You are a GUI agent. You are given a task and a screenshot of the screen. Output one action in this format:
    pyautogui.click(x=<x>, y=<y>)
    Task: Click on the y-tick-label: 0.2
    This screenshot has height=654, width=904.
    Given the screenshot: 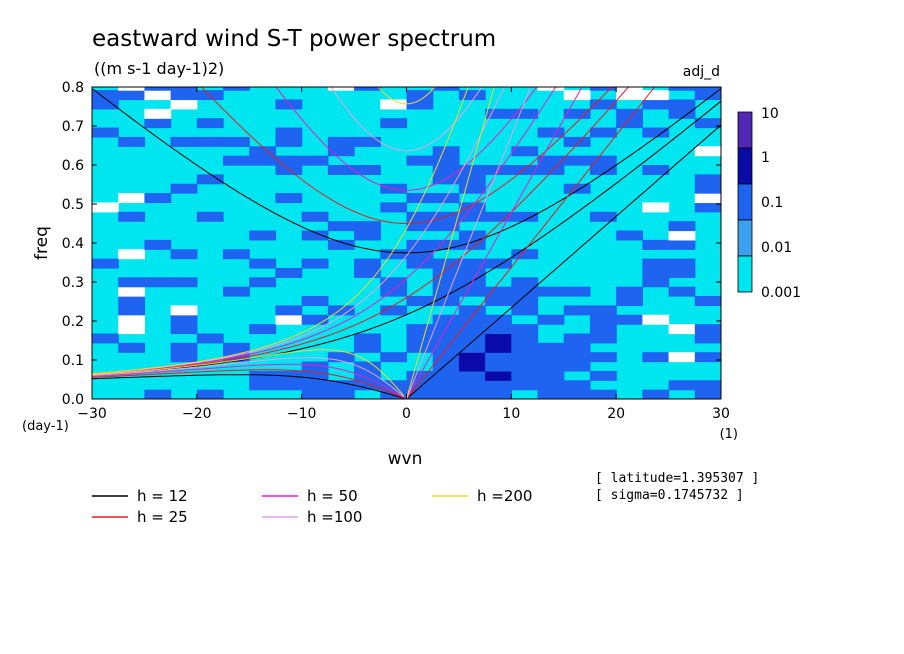 What is the action you would take?
    pyautogui.click(x=73, y=322)
    